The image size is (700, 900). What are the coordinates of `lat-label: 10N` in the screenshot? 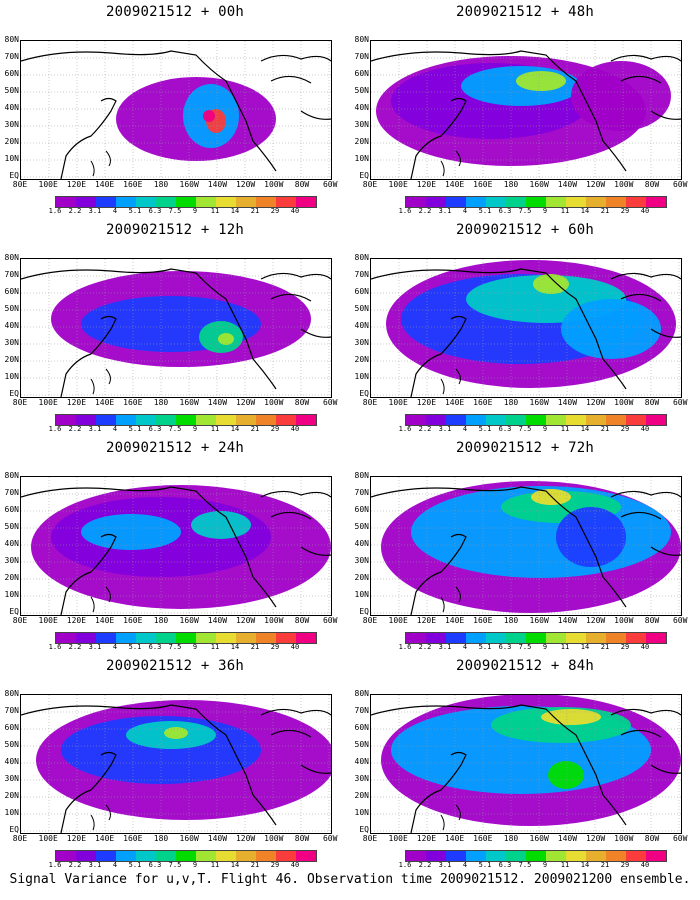 It's located at (11, 594).